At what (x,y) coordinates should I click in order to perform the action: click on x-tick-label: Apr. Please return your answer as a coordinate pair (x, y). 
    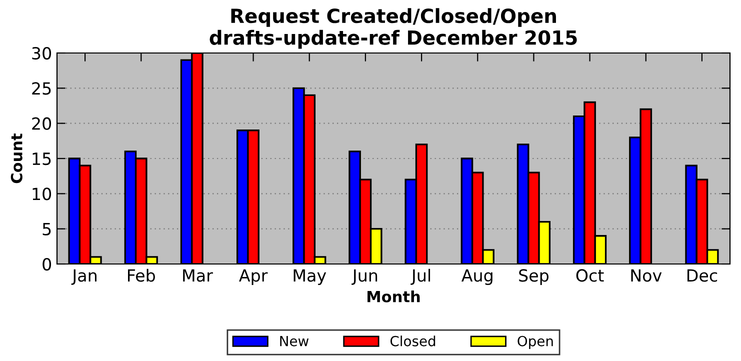
    Looking at the image, I should click on (253, 277).